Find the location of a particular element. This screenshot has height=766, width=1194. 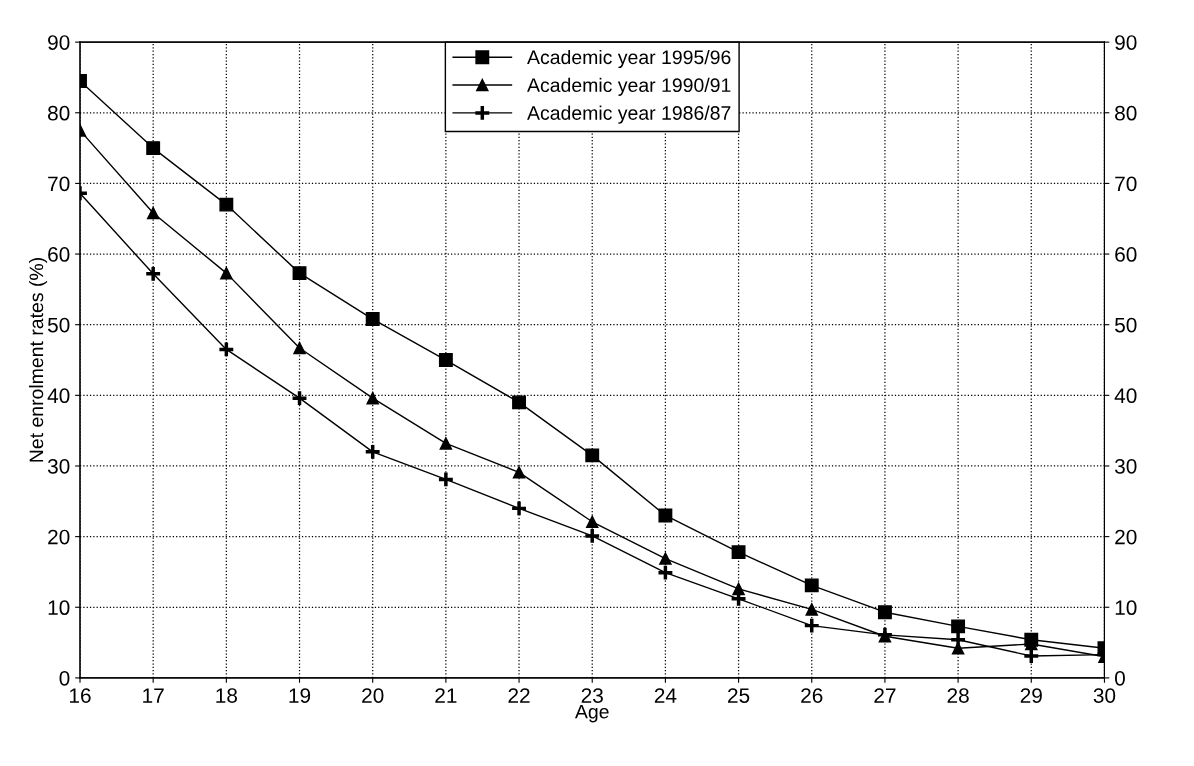

y2-tick-label: 20 is located at coordinates (1126, 537).